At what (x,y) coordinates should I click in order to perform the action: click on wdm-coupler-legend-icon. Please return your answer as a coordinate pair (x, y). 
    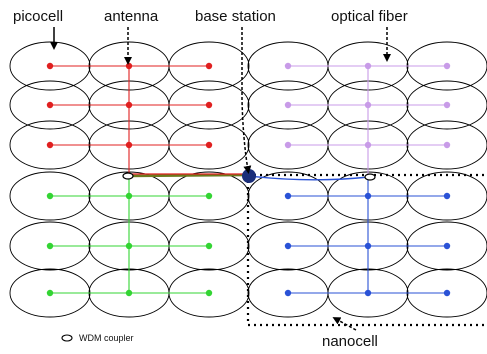
    Looking at the image, I should click on (67, 338).